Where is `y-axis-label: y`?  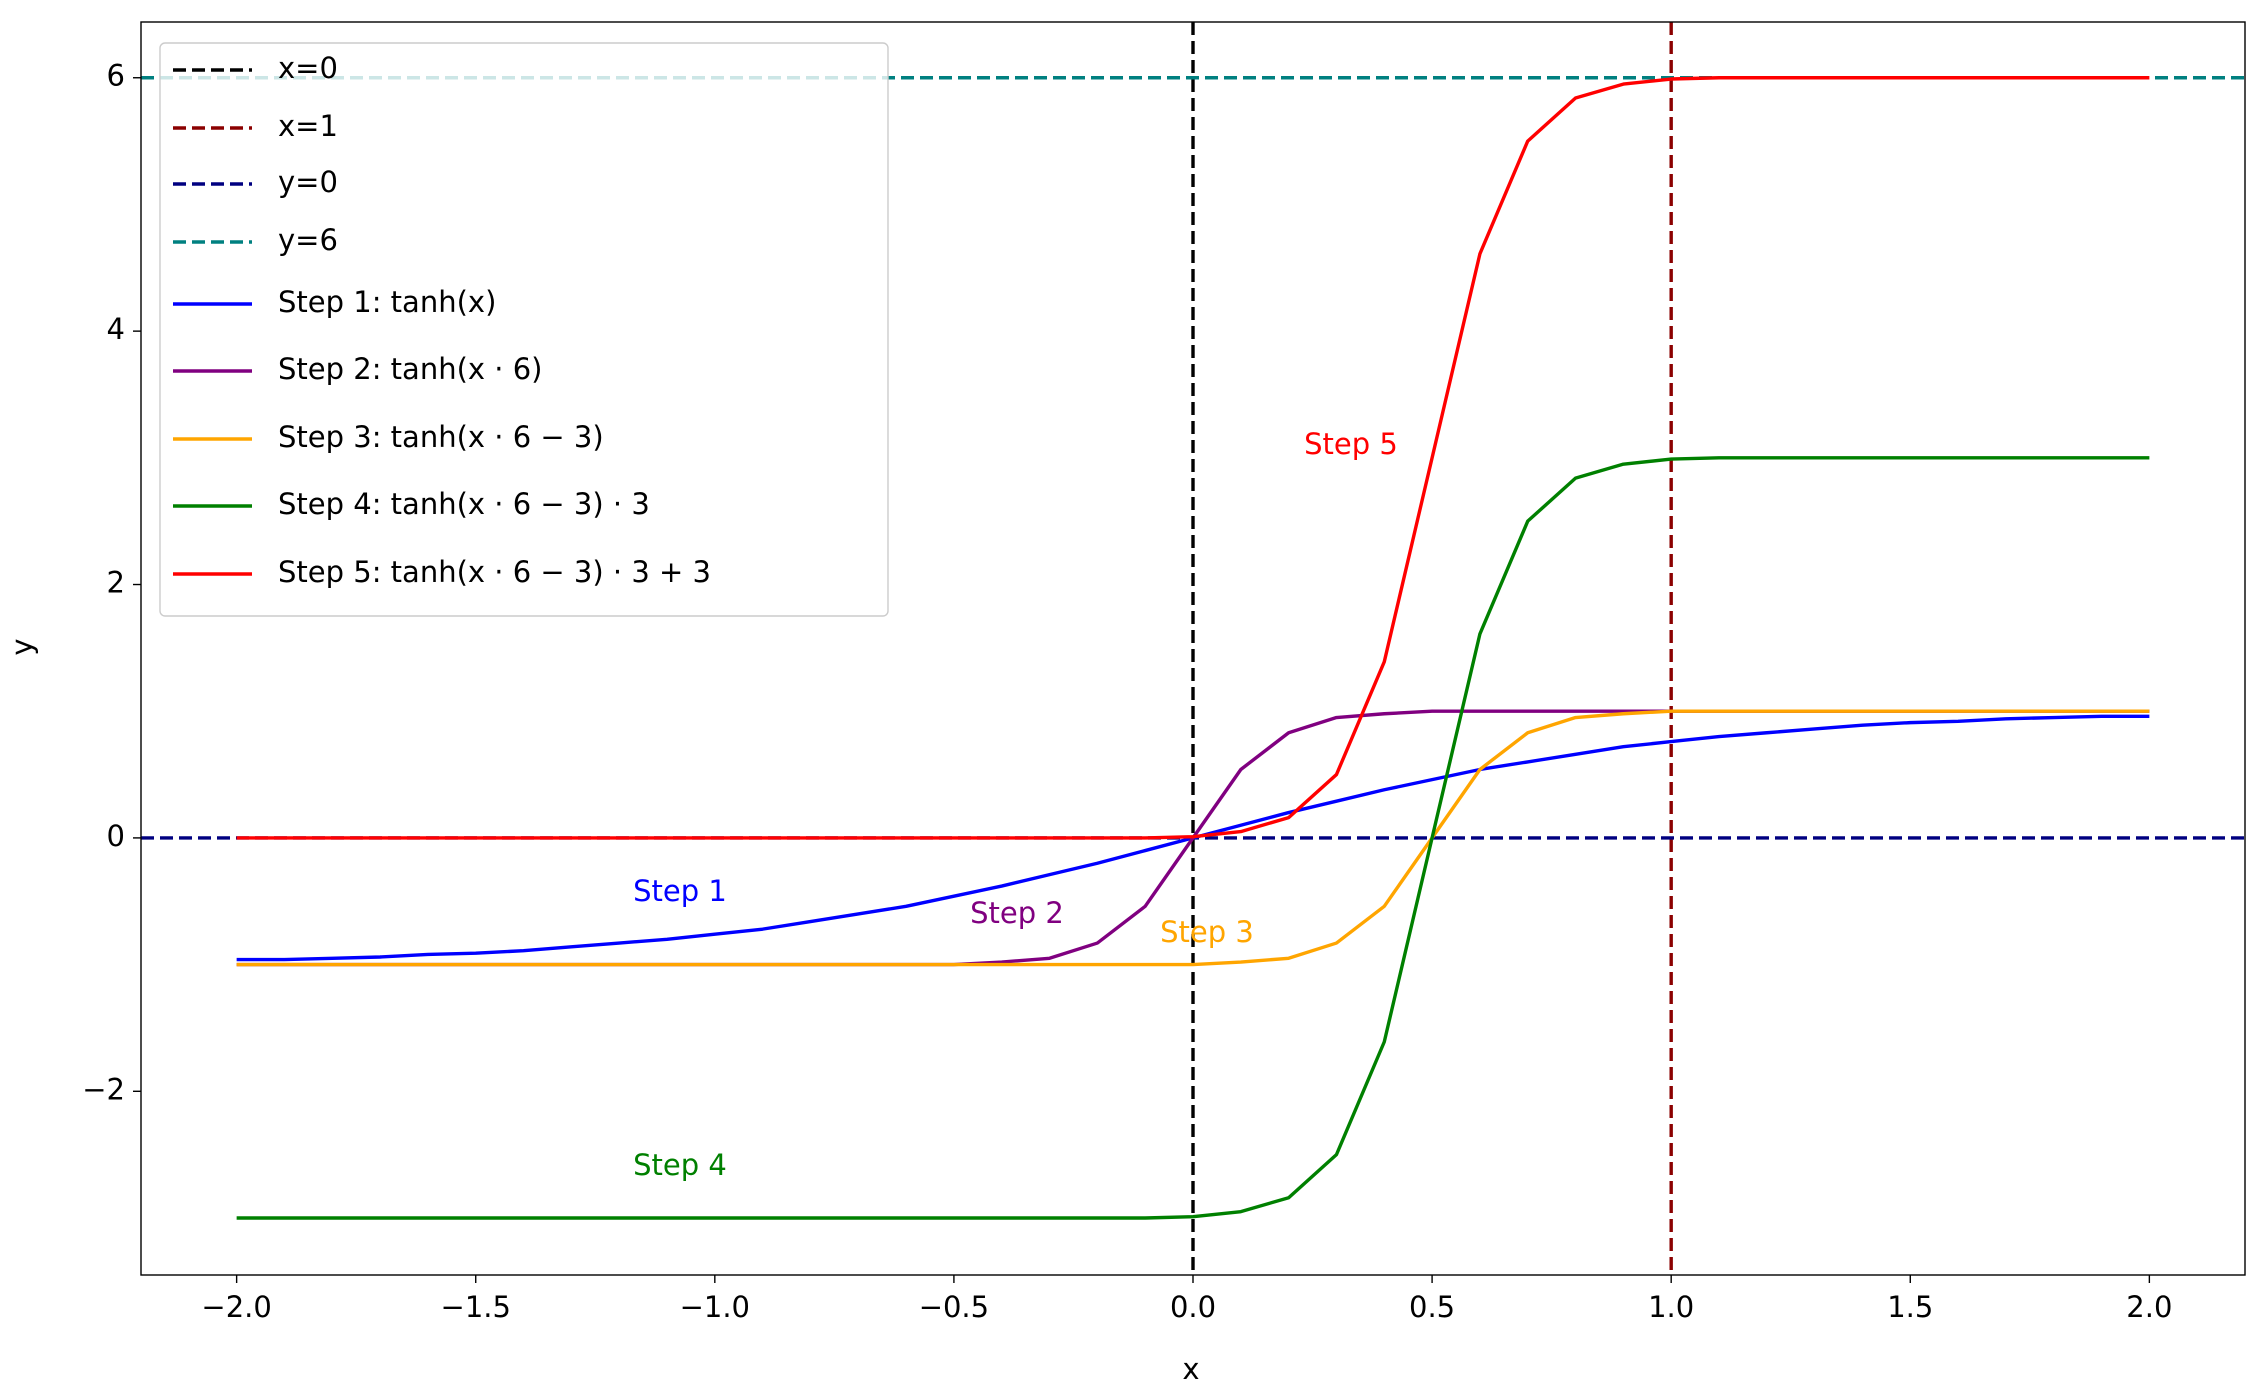
y-axis-label: y is located at coordinates (22, 646).